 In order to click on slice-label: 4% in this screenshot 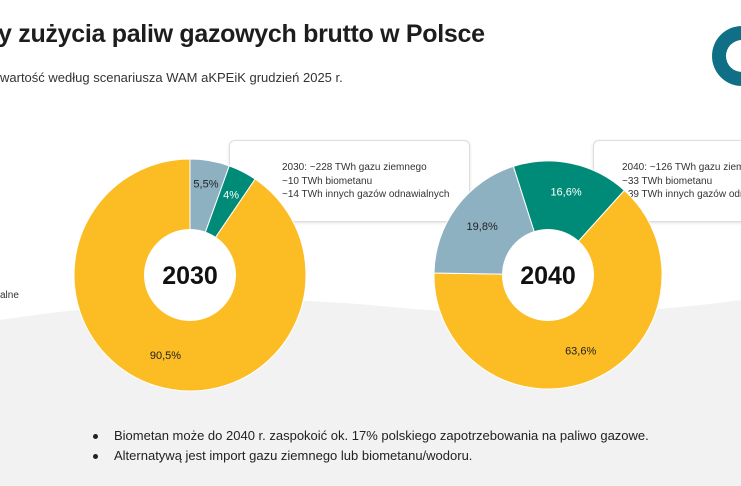, I will do `click(231, 195)`.